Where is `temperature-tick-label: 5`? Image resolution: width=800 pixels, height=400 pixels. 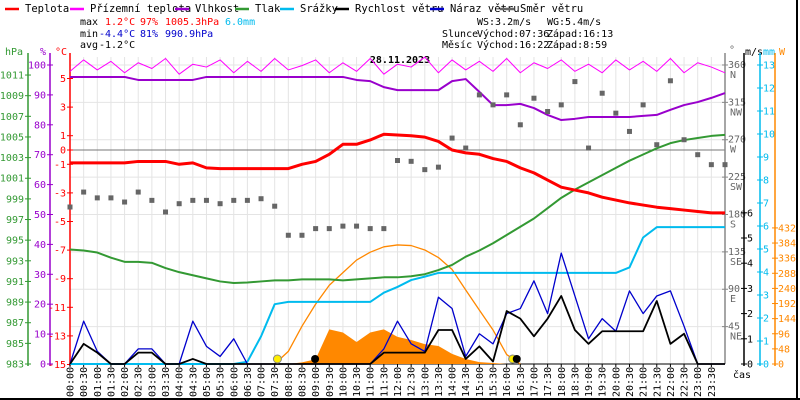 temperature-tick-label: 5 is located at coordinates (63, 79).